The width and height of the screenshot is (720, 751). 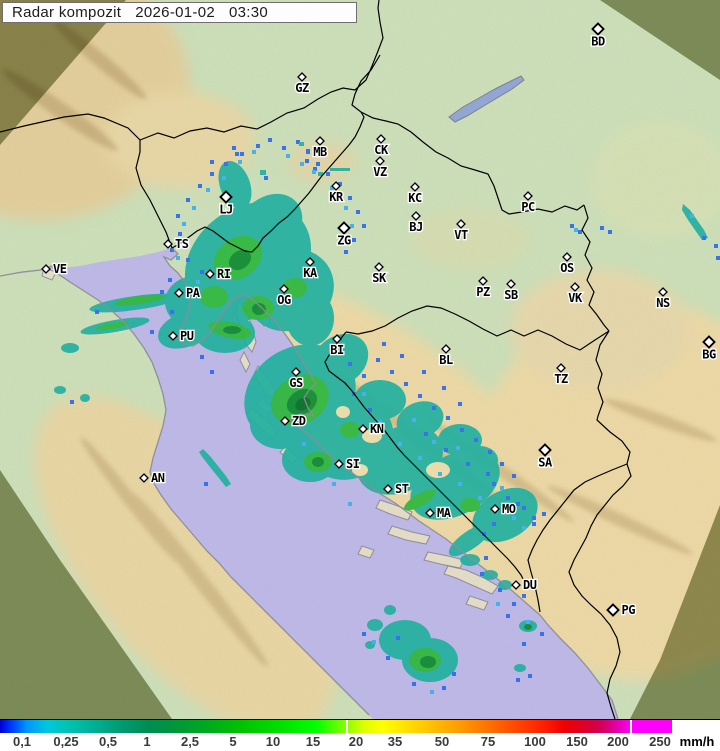 What do you see at coordinates (296, 372) in the screenshot?
I see `city-marker-GS` at bounding box center [296, 372].